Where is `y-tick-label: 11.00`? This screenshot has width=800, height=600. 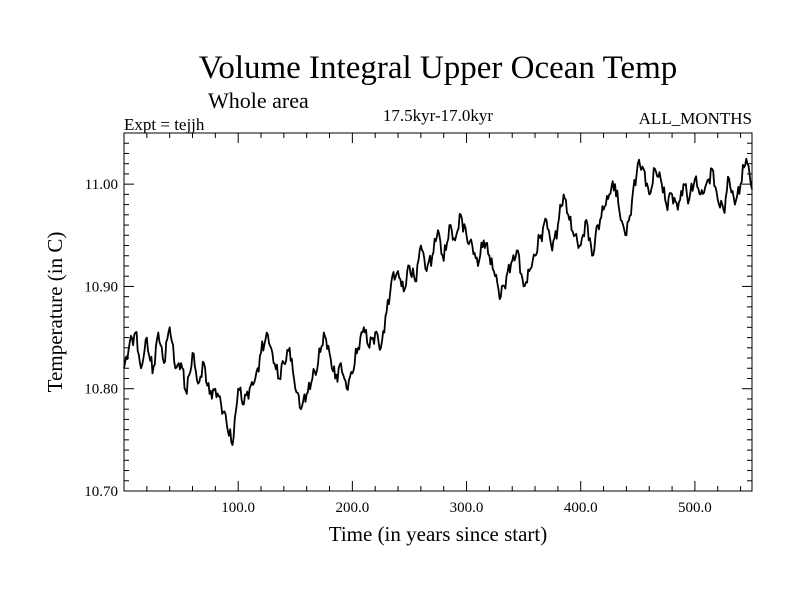
y-tick-label: 11.00 is located at coordinates (101, 185).